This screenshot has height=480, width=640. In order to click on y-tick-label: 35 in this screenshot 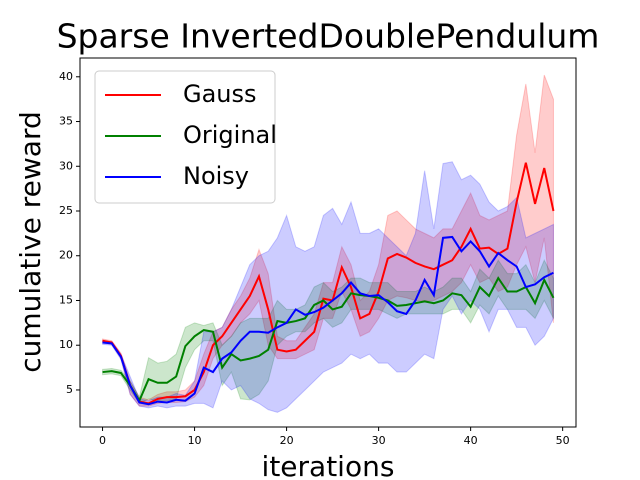, I will do `click(66, 121)`.